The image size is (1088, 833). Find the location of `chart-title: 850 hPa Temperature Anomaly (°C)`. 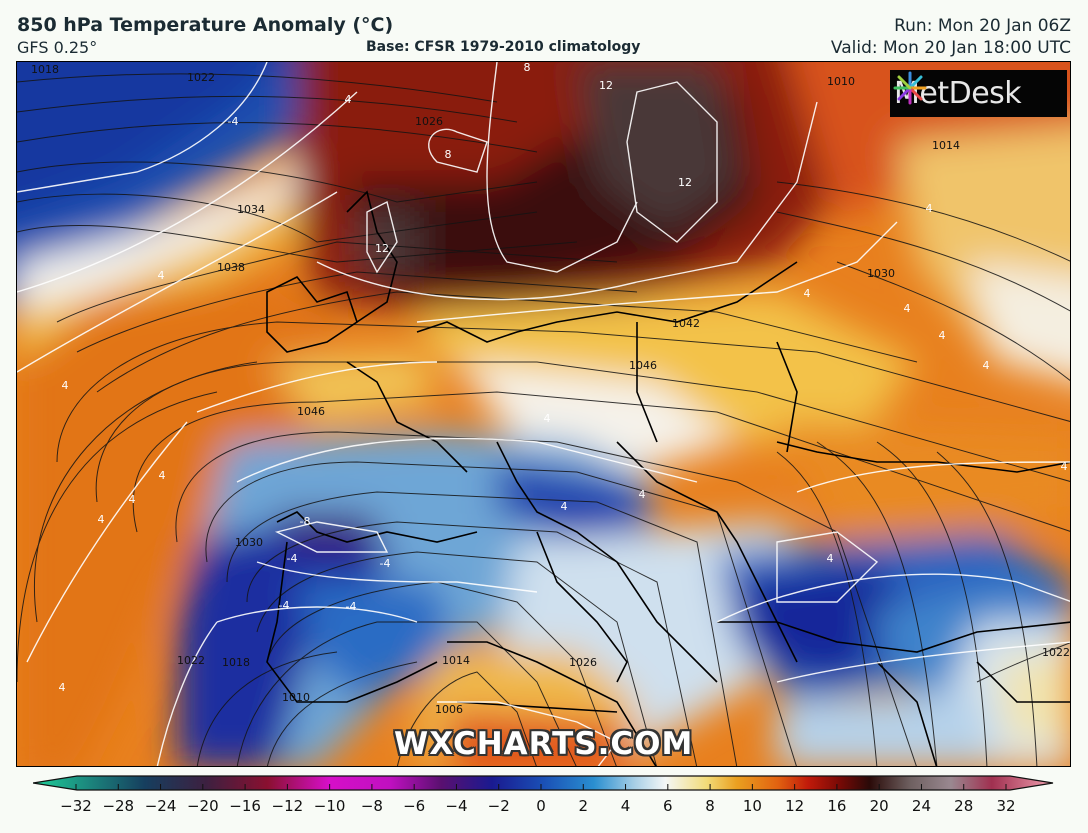

chart-title: 850 hPa Temperature Anomaly (°C) is located at coordinates (205, 25).